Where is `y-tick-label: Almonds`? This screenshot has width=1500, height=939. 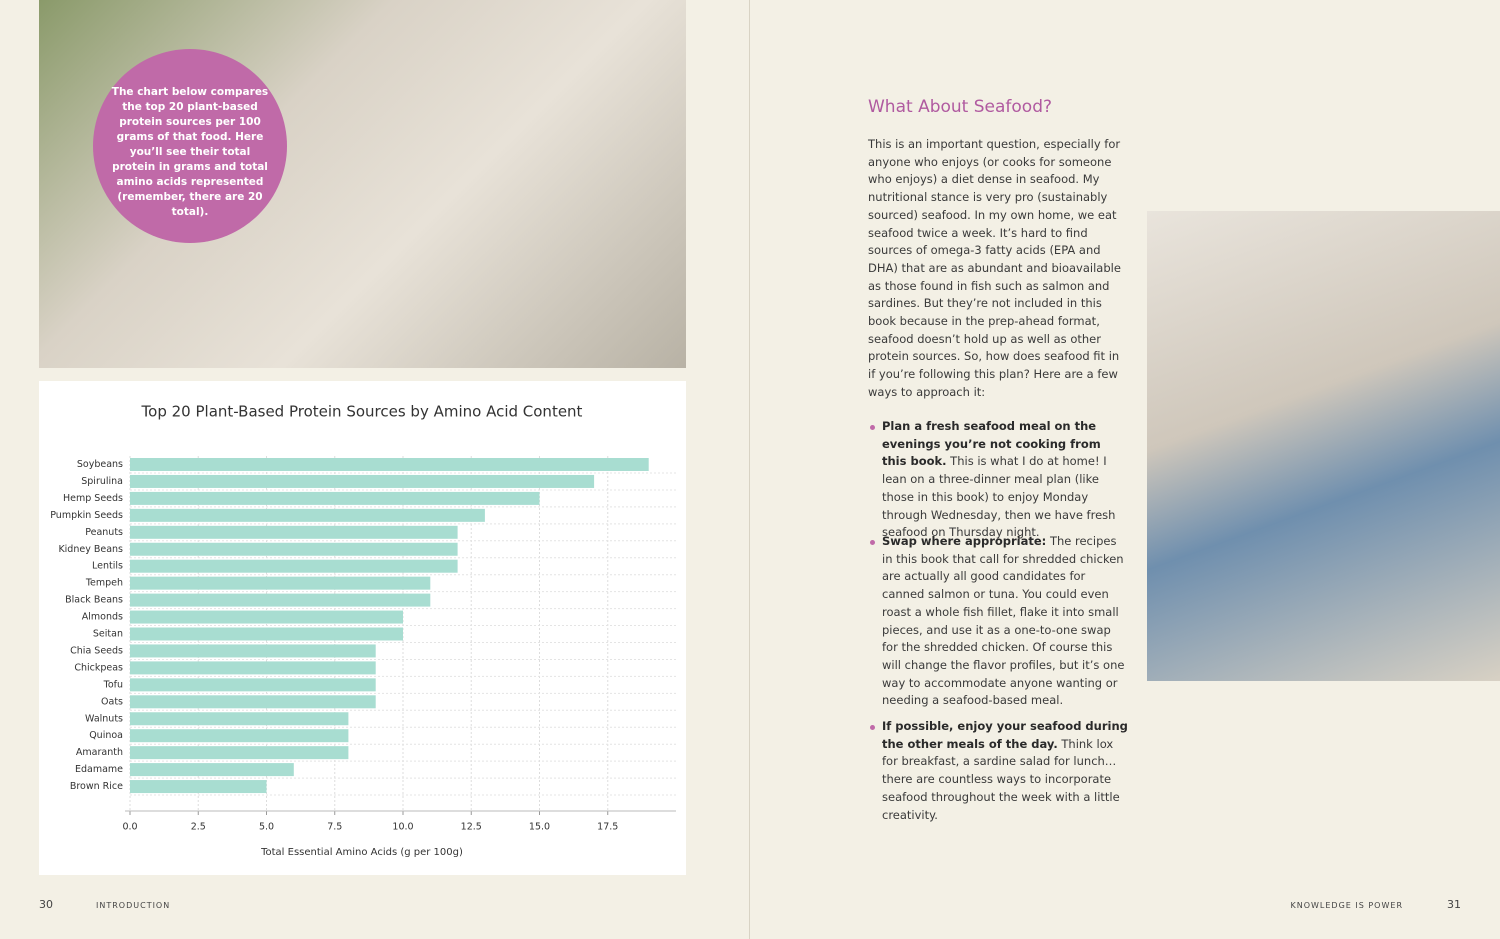
y-tick-label: Almonds is located at coordinates (102, 617).